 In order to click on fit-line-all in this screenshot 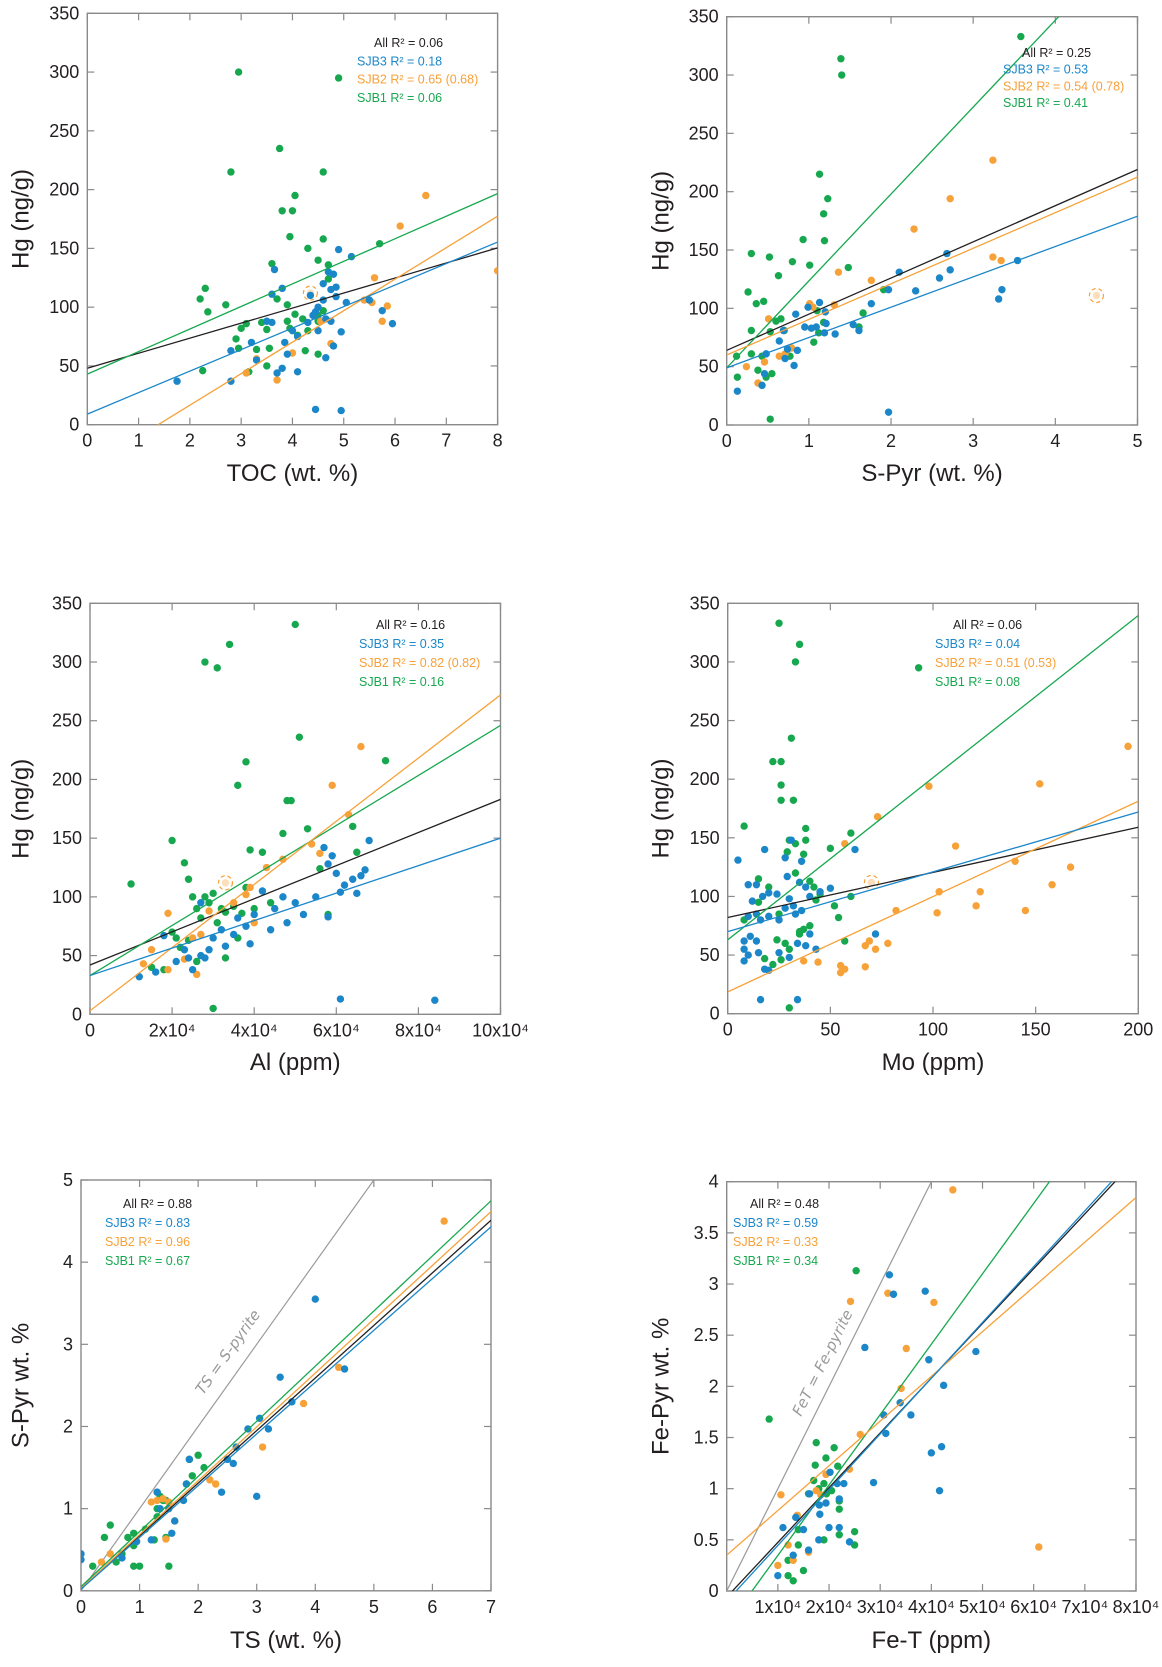, I will do `click(292, 308)`.